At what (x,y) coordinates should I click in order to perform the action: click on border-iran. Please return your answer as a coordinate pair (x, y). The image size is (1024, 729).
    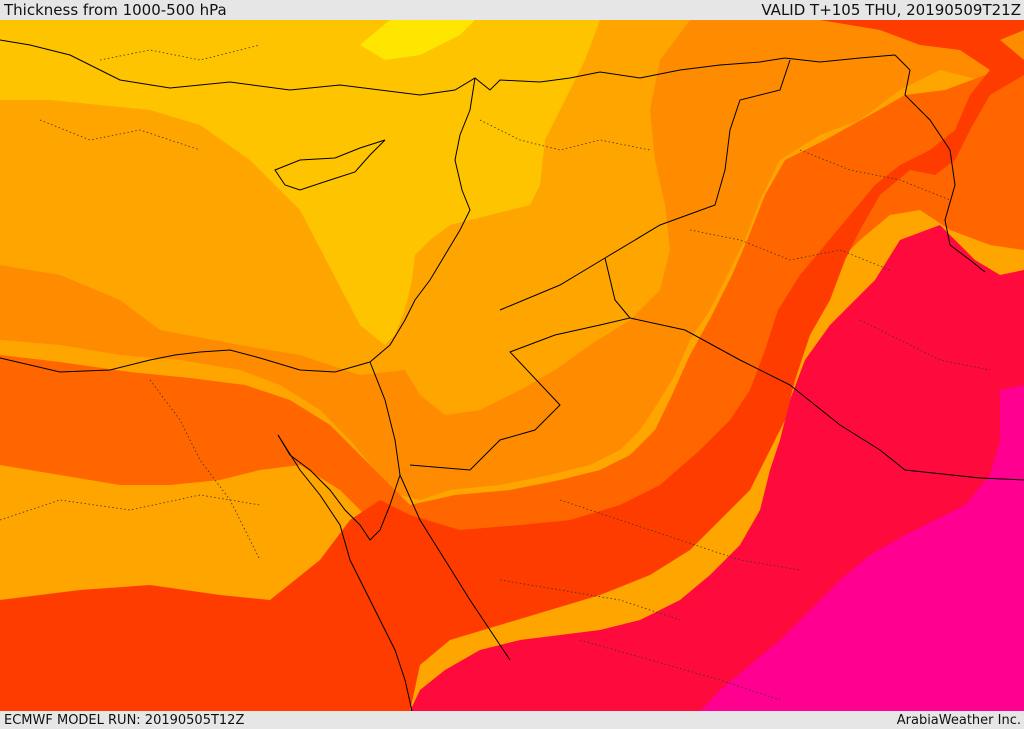
    Looking at the image, I should click on (940, 163).